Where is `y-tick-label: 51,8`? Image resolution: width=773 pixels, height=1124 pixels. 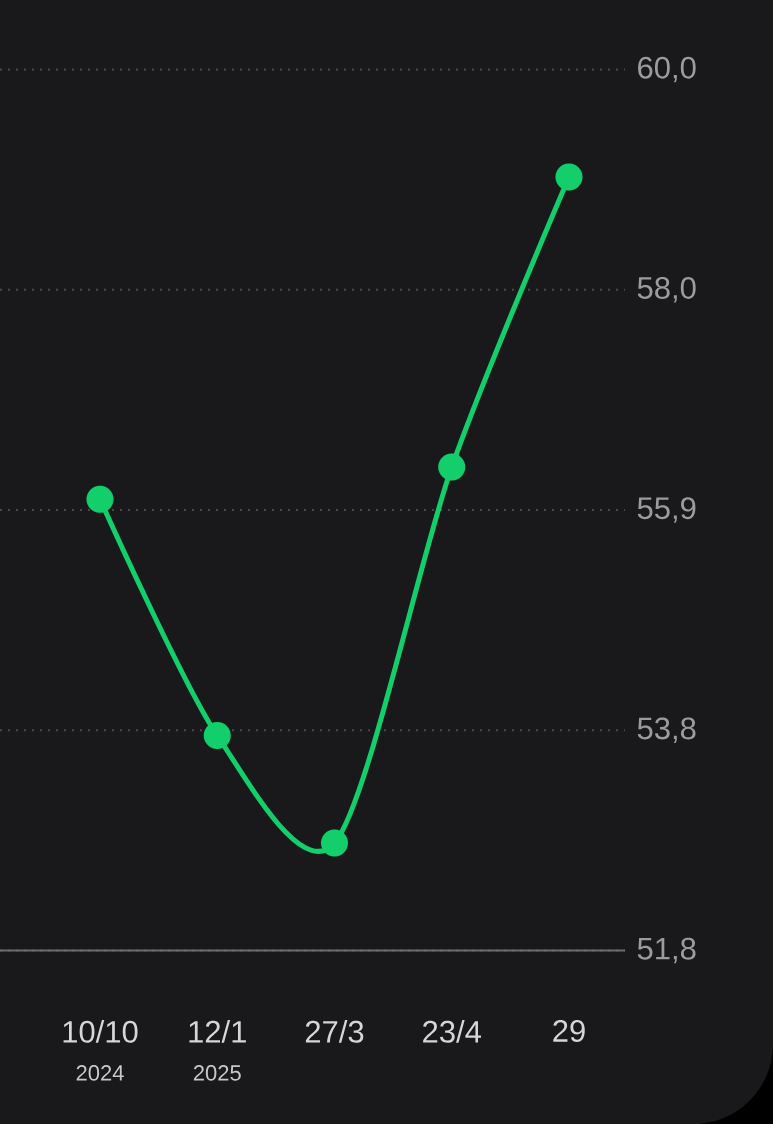
y-tick-label: 51,8 is located at coordinates (666, 950).